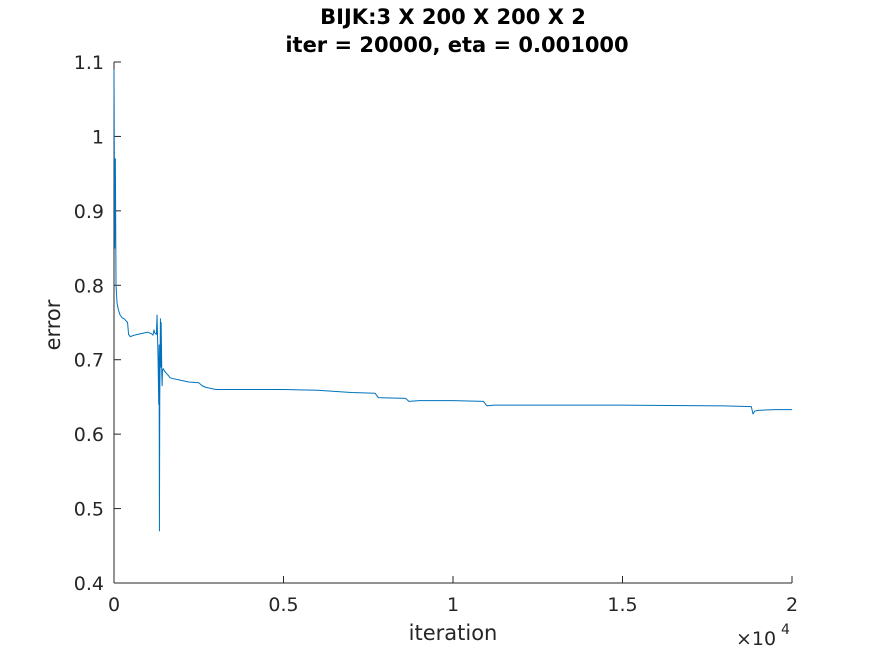 The image size is (875, 656). What do you see at coordinates (97, 323) in the screenshot?
I see `y-tick-group: 0.4 0.5 0.6 0.7 0.8 0.9 1 1.1` at bounding box center [97, 323].